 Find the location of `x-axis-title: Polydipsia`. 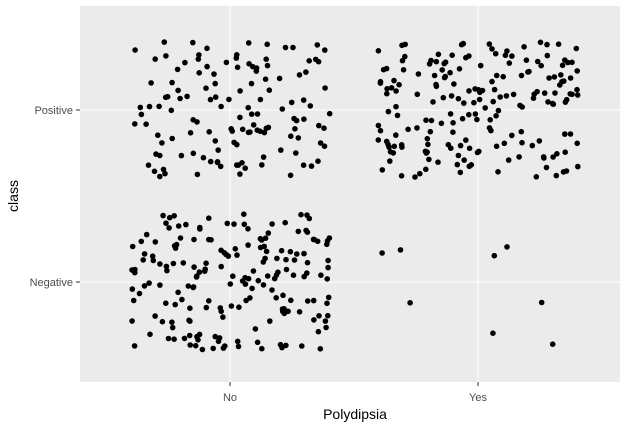

x-axis-title: Polydipsia is located at coordinates (355, 414).